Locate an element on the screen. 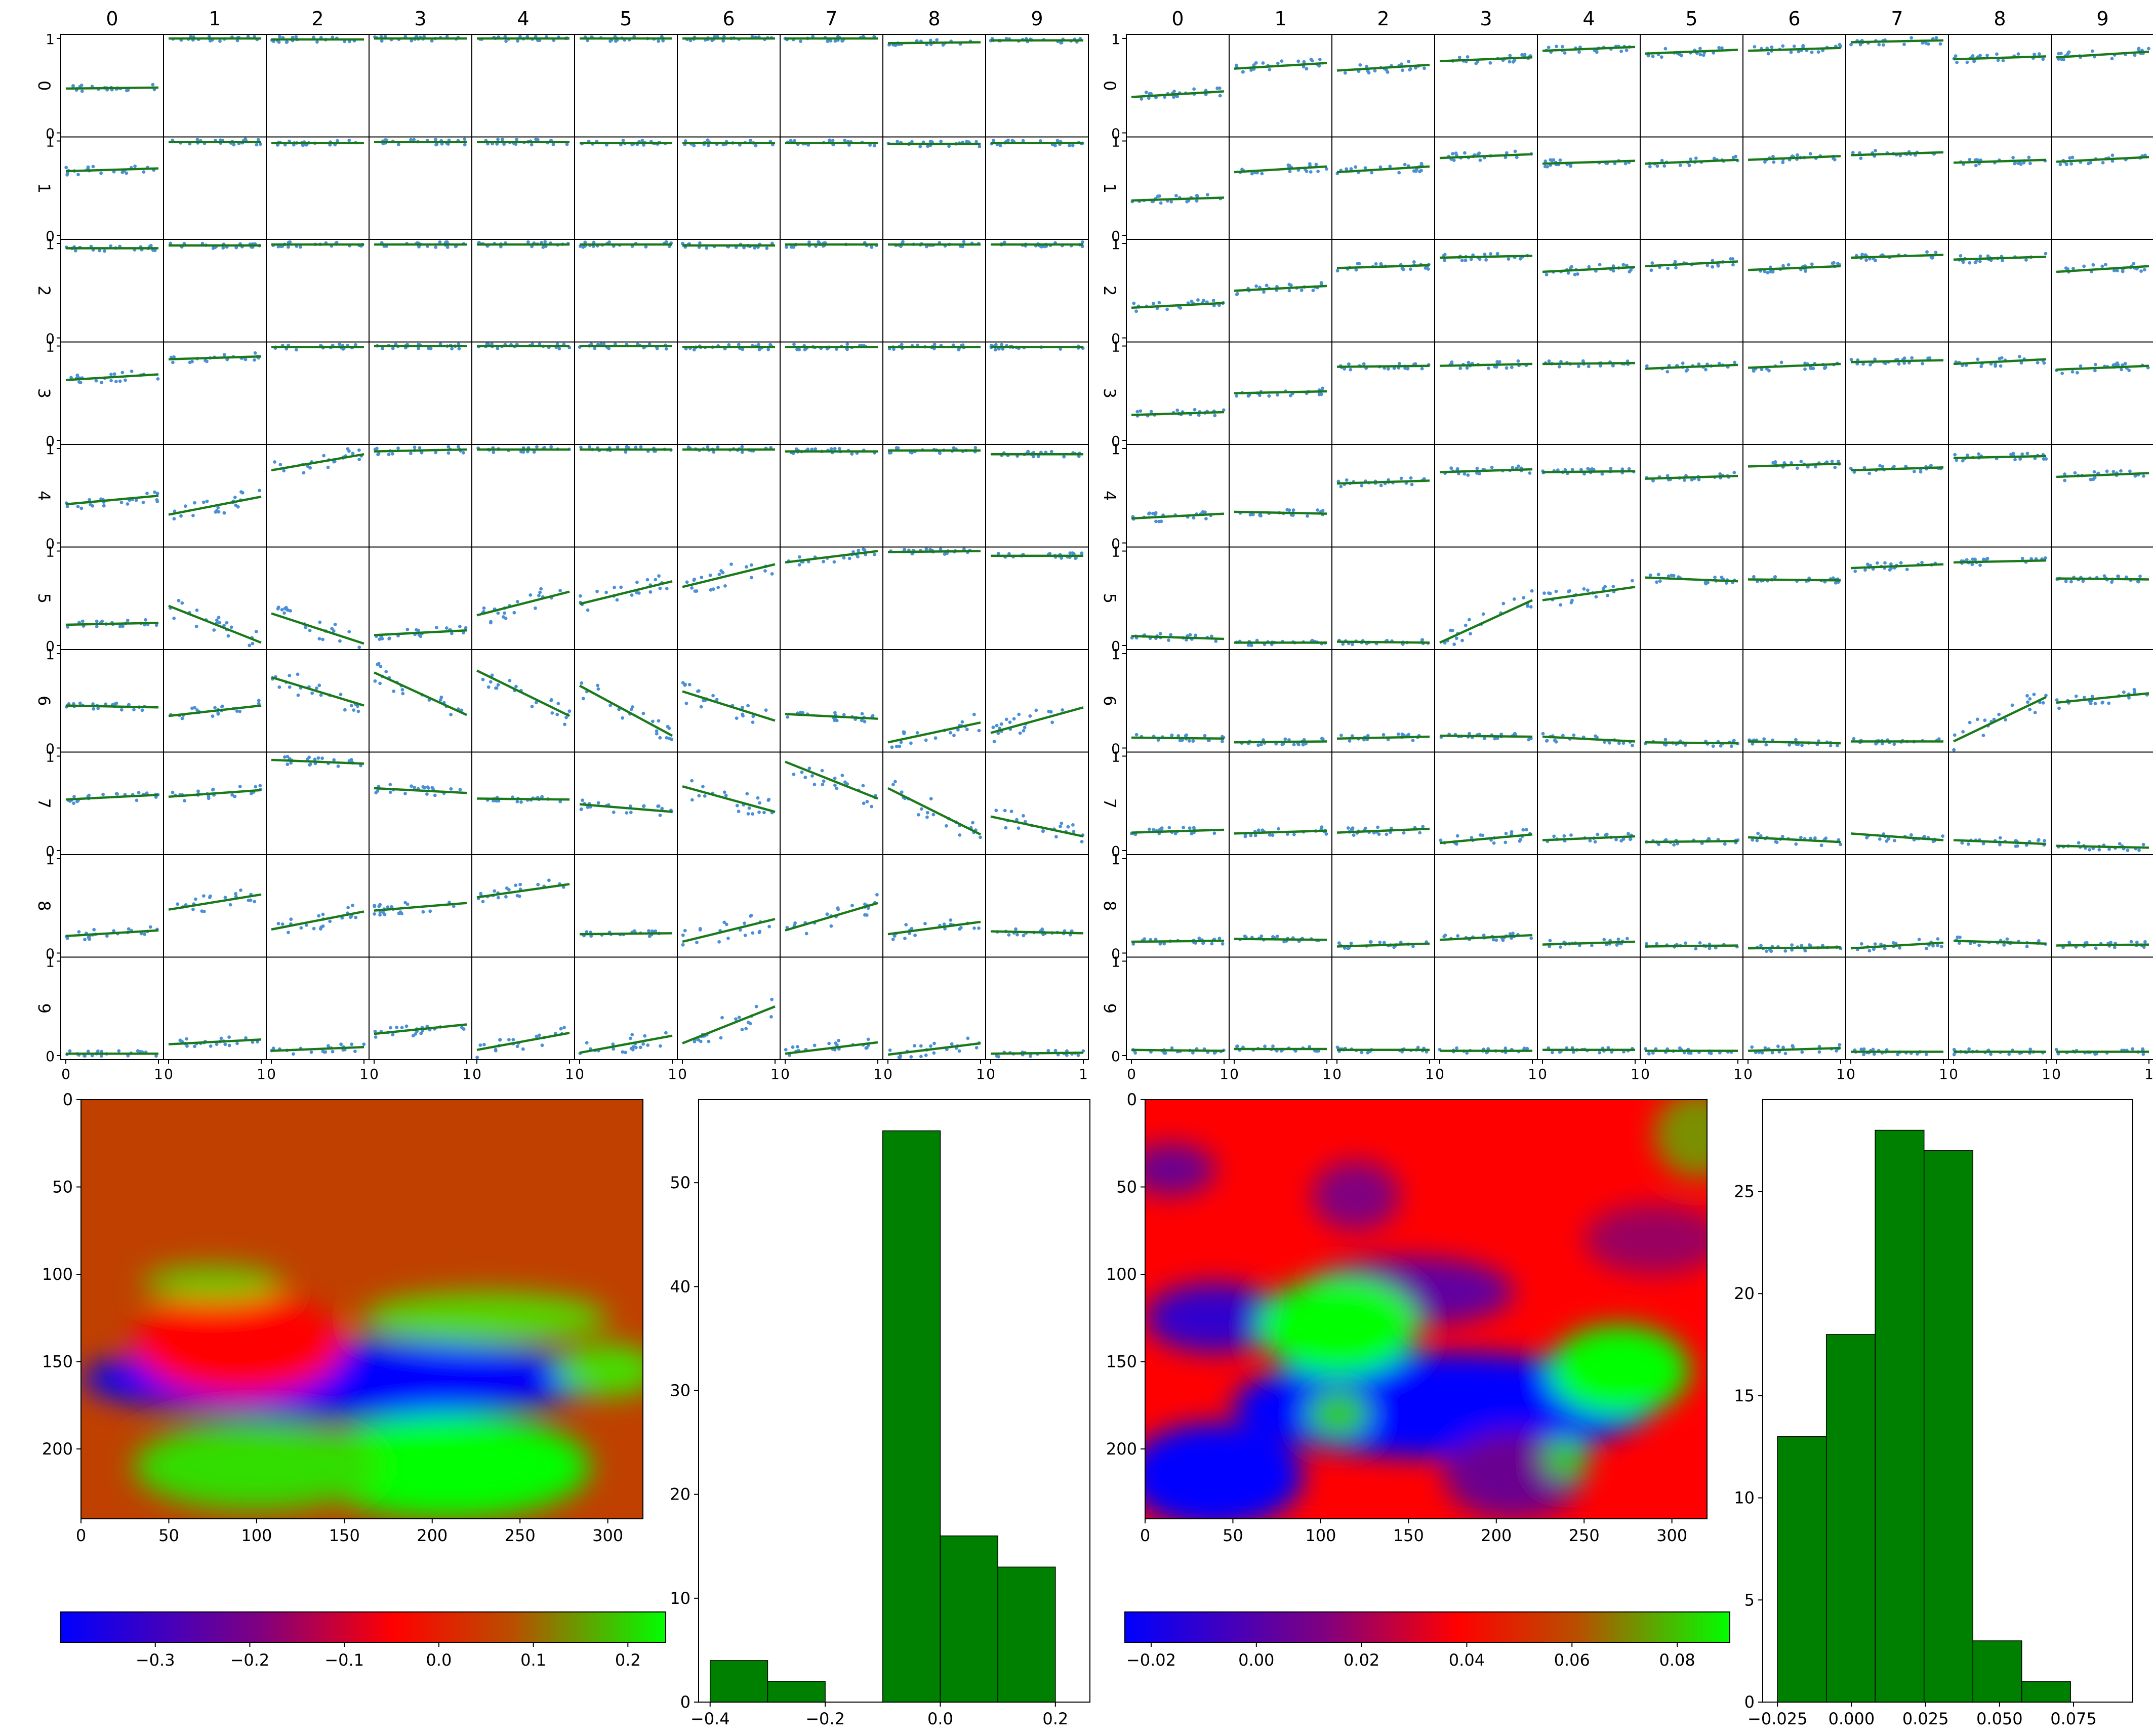 The image size is (2153, 1736). row-label: 4 is located at coordinates (44, 496).